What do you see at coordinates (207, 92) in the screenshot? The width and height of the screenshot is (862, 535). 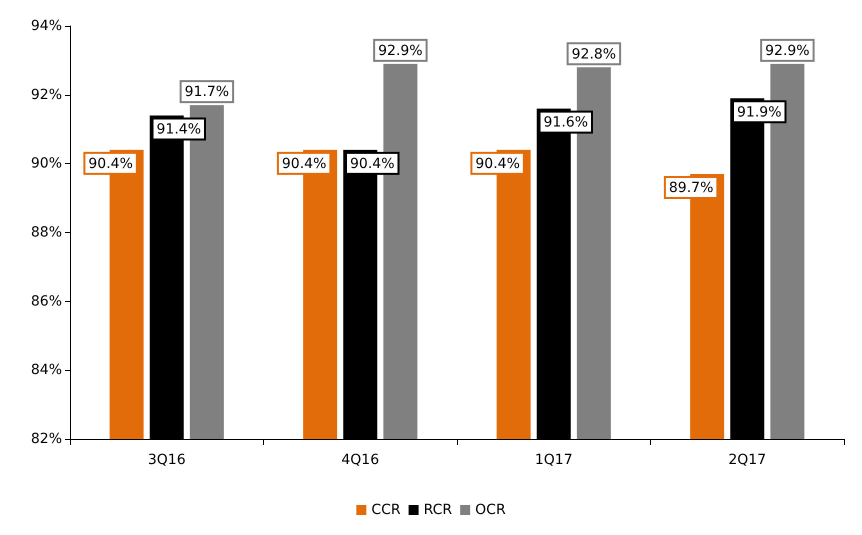 I see `data-label: 91.7%` at bounding box center [207, 92].